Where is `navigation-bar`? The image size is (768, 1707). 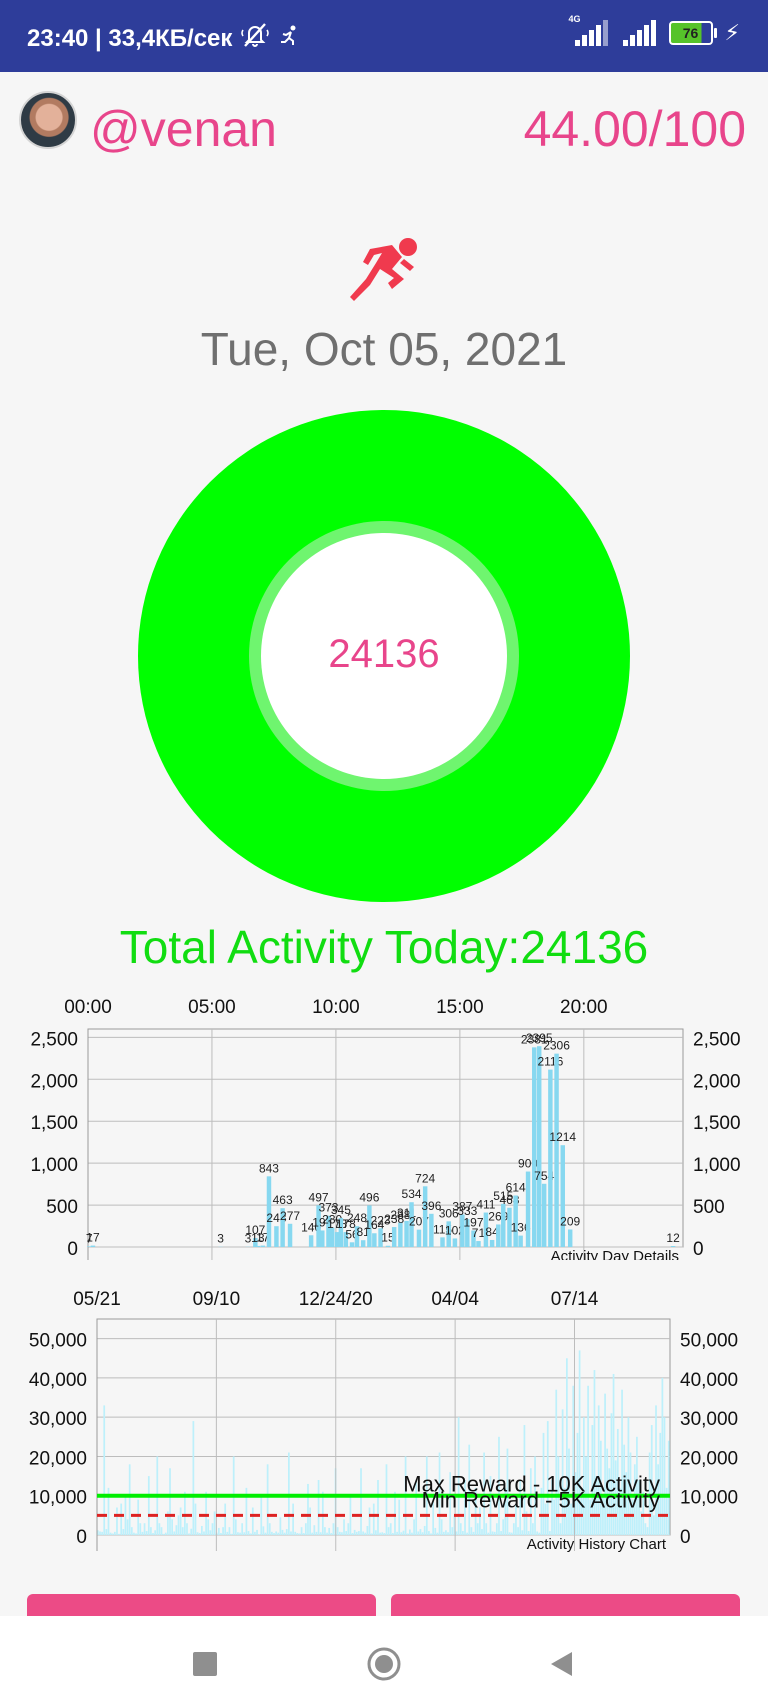 navigation-bar is located at coordinates (384, 1661).